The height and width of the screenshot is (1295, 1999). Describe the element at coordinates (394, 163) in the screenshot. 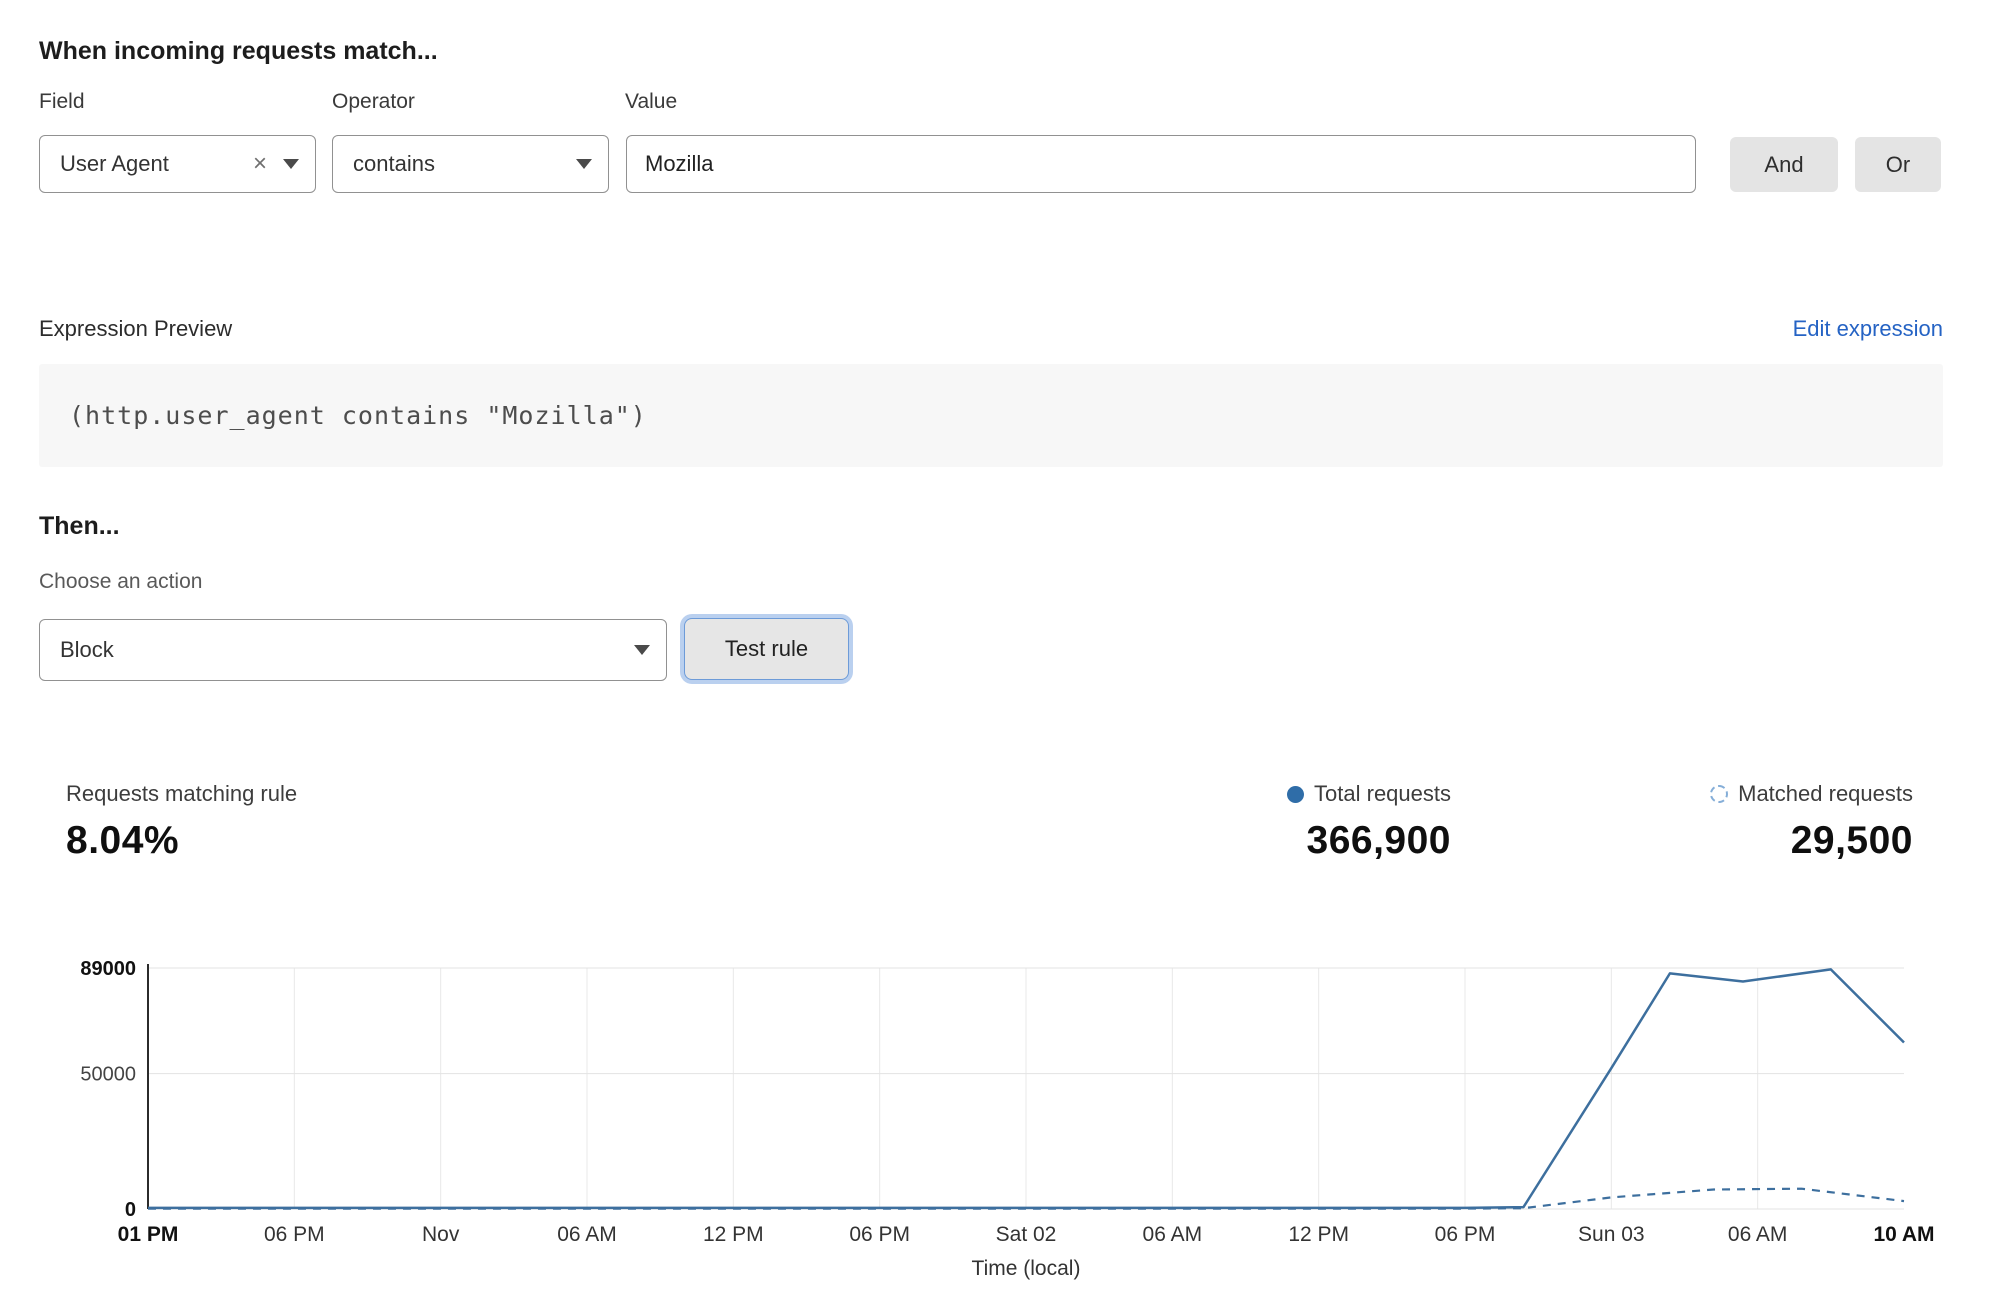

I see `operator-select-value: contains` at that location.